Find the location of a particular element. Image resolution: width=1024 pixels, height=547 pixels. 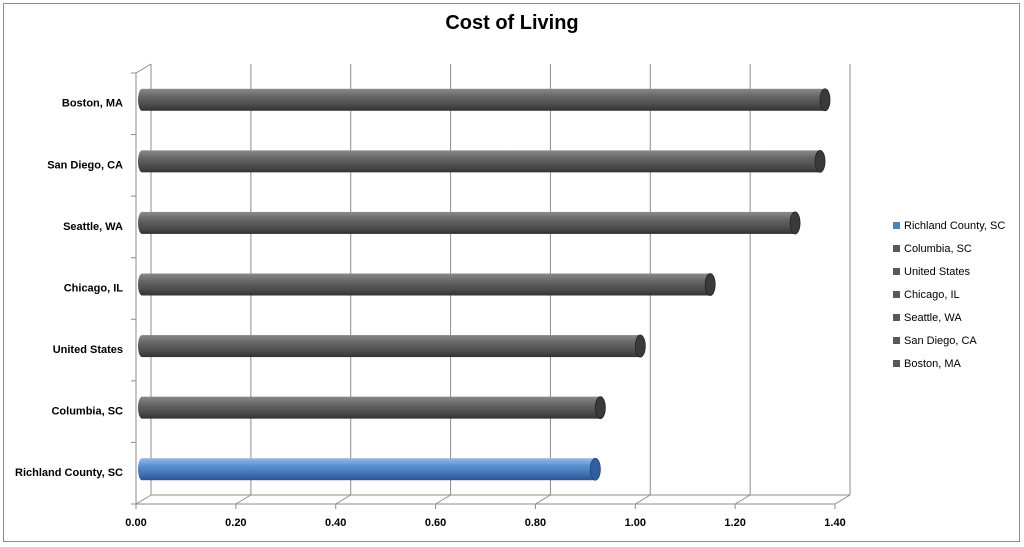

legend-label: Seattle, WA is located at coordinates (933, 317).